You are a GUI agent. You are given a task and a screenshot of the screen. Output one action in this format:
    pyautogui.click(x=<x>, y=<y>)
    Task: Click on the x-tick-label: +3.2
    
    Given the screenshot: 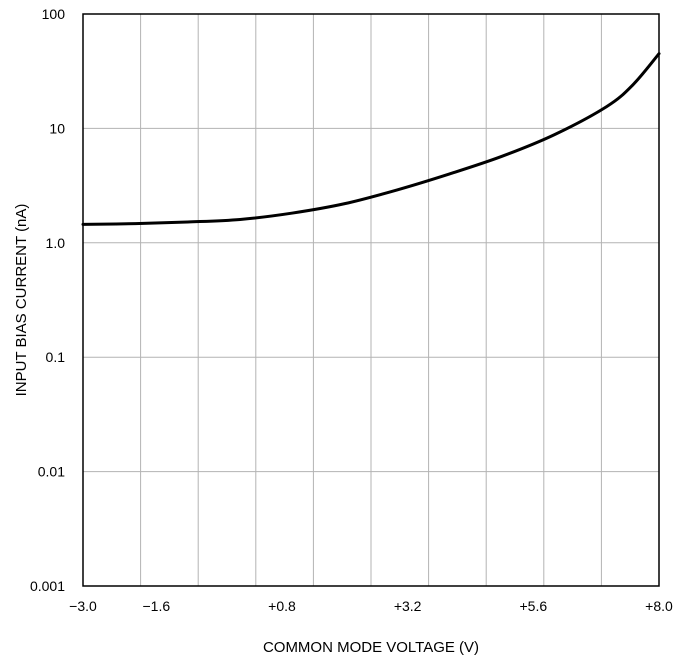 What is the action you would take?
    pyautogui.click(x=408, y=606)
    